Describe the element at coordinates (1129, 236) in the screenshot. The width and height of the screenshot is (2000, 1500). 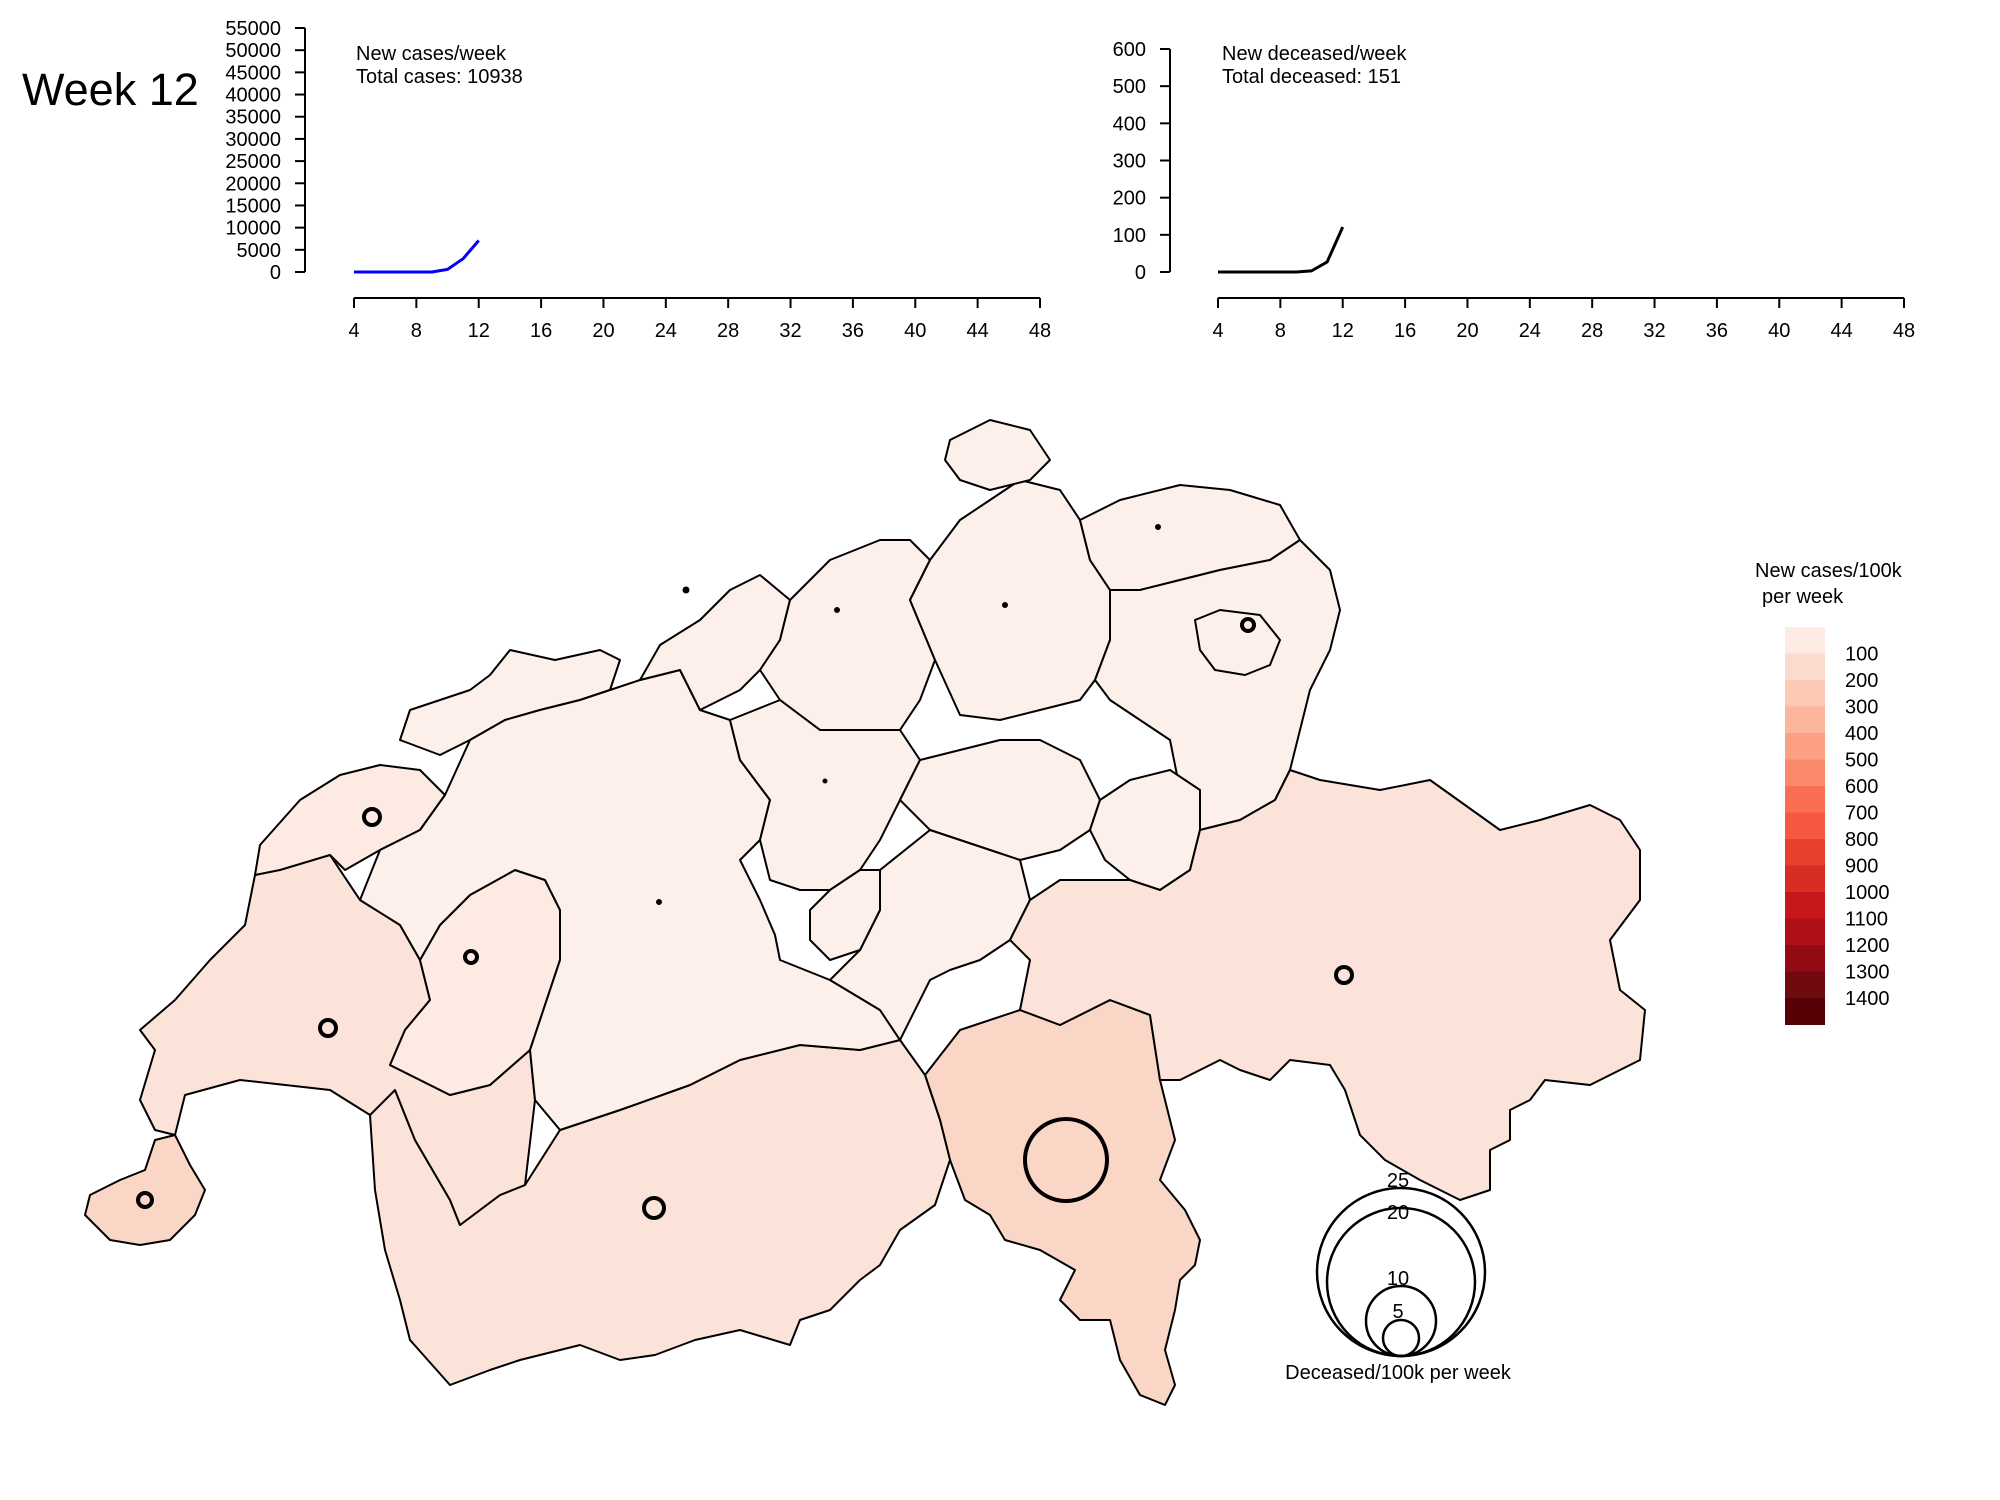
I see `deceased-y-tick-label: 100` at that location.